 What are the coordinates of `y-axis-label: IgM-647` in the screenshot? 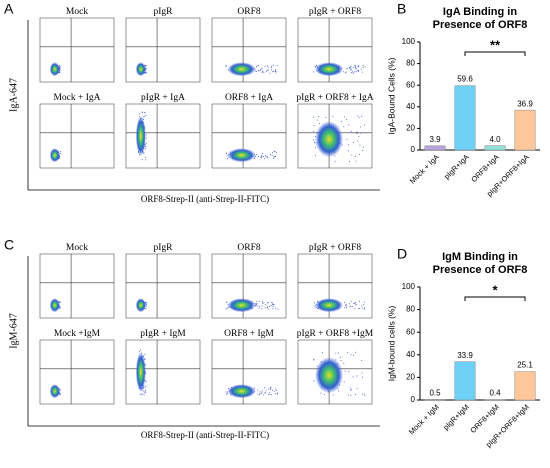 It's located at (13, 331).